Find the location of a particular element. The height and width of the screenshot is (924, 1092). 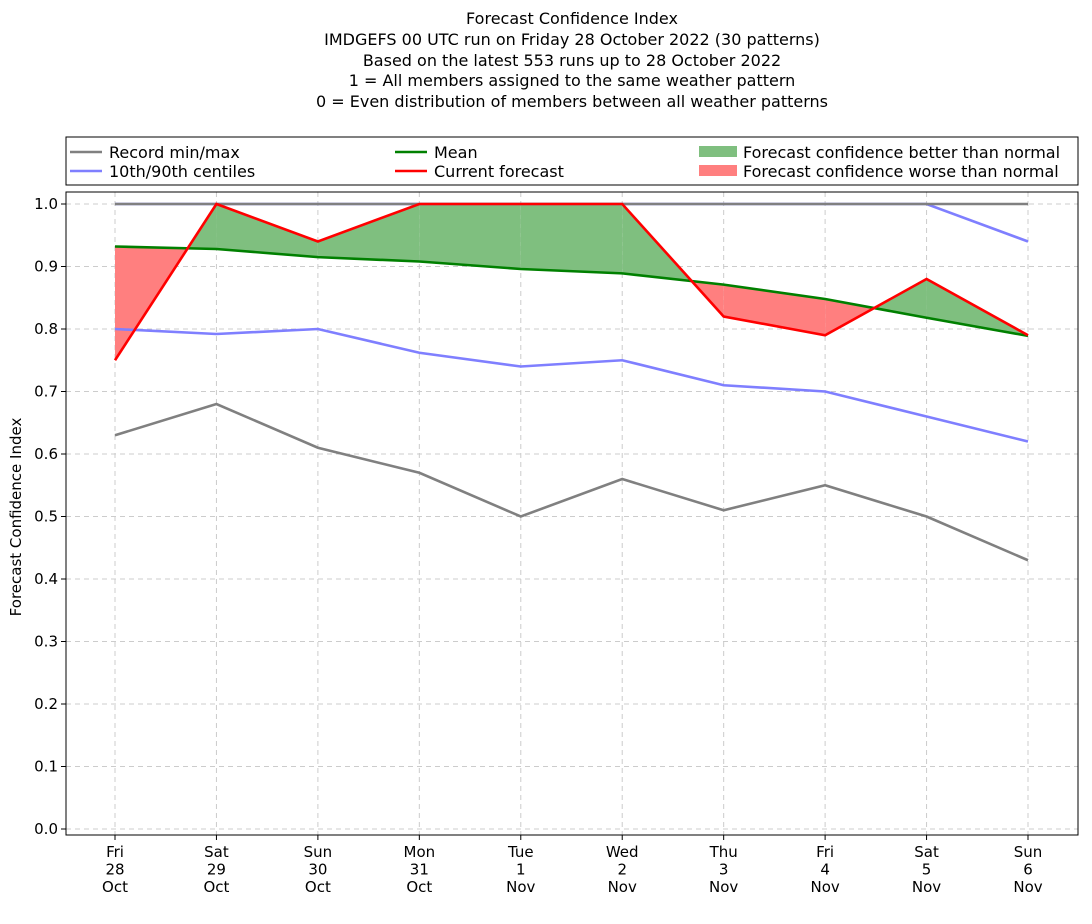

series-line-record-min is located at coordinates (571, 482).